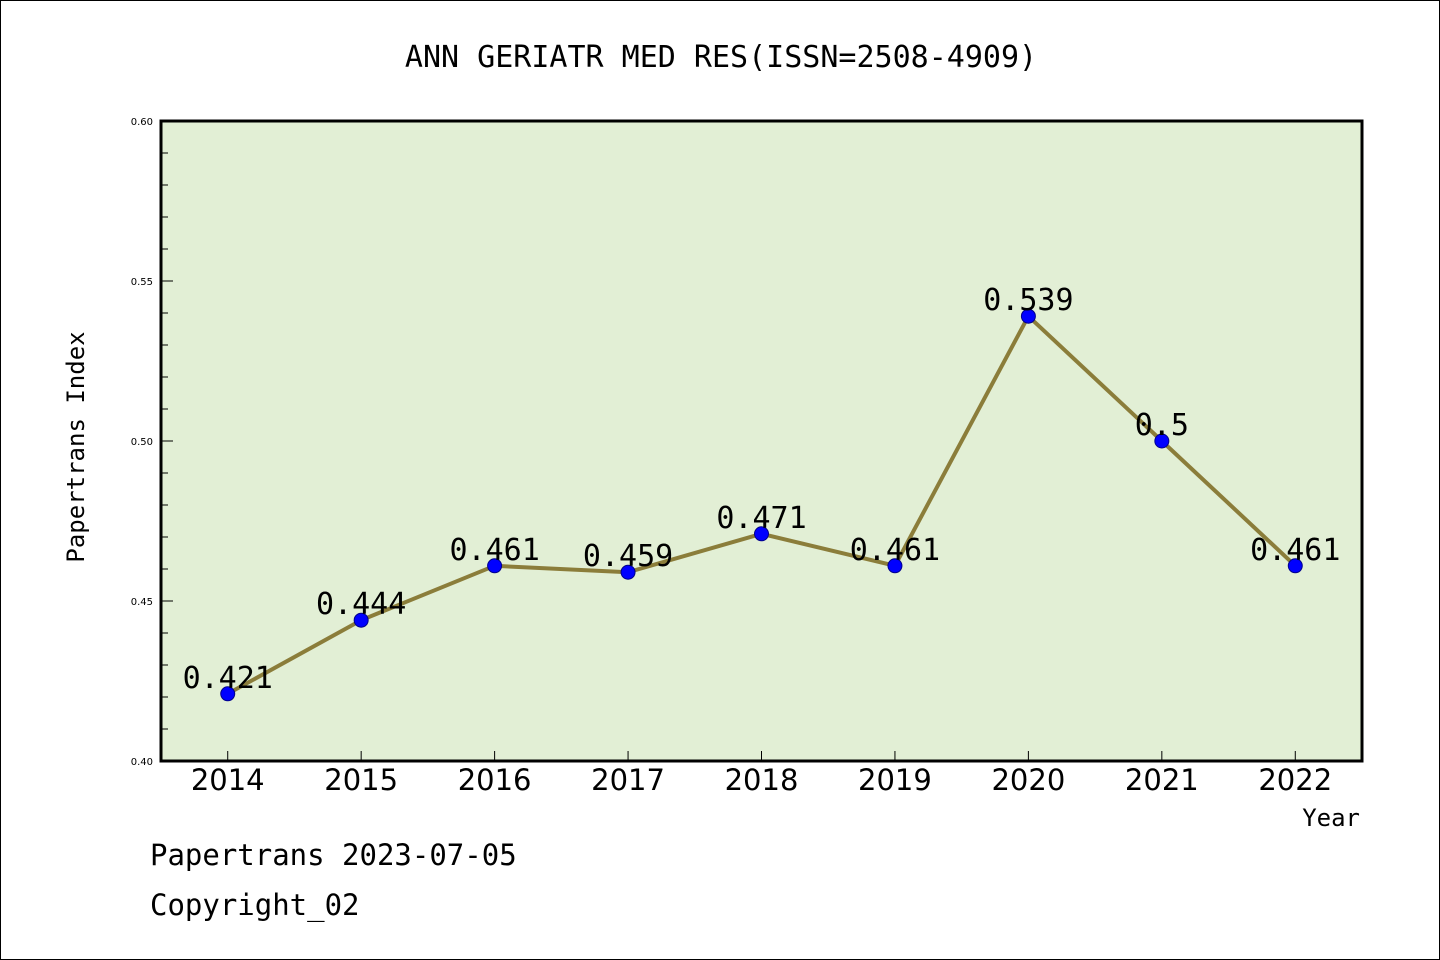 The height and width of the screenshot is (960, 1440). I want to click on y-axis: 0.40 0.45 0.50 0.55 0.60, so click(152, 442).